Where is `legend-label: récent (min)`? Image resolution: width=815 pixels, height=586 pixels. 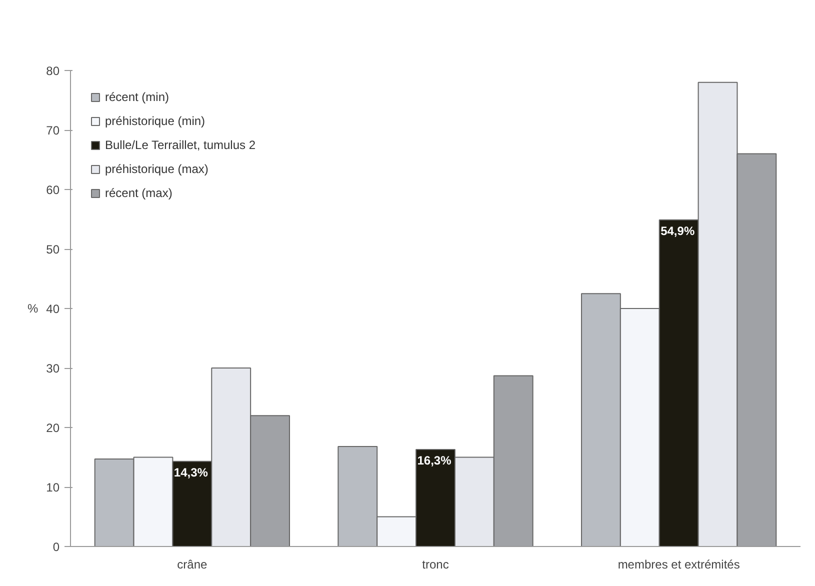 legend-label: récent (min) is located at coordinates (137, 97).